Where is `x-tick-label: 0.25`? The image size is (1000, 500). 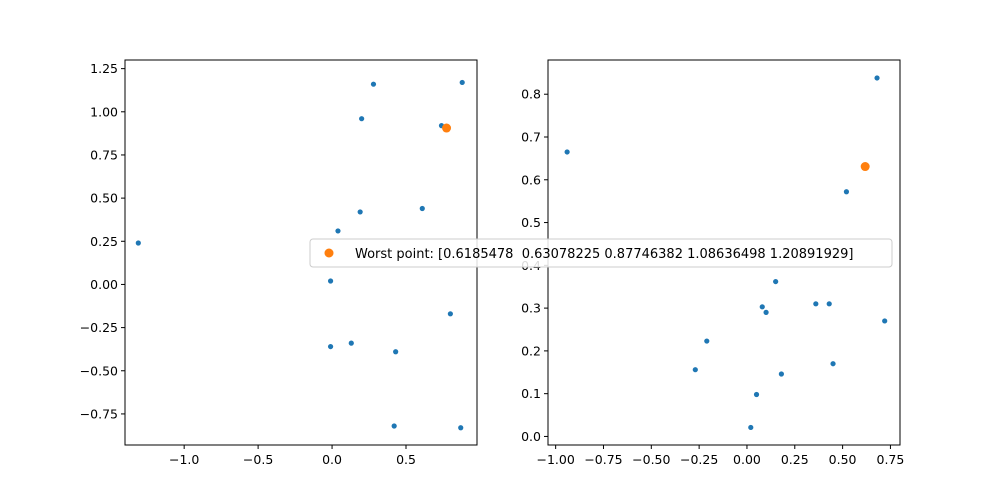
x-tick-label: 0.25 is located at coordinates (795, 459).